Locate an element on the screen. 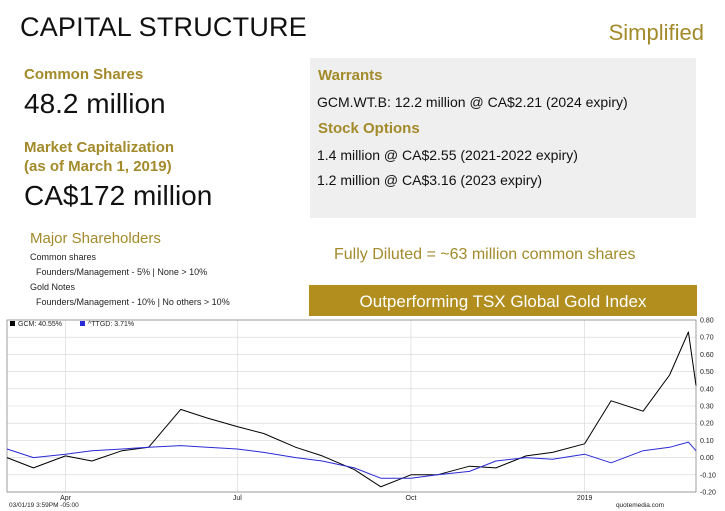  shareholder-line: Founders/Management - 5% | None > 10% is located at coordinates (122, 272).